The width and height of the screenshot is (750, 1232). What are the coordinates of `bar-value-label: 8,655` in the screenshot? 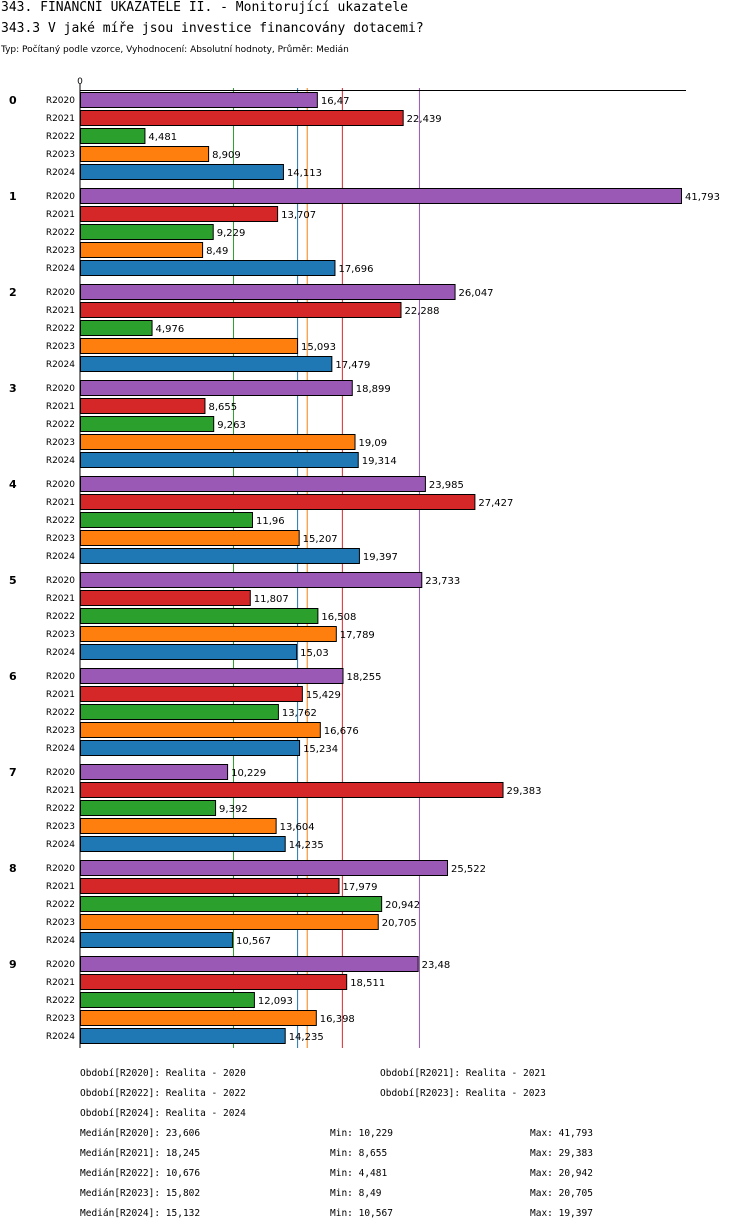 It's located at (222, 407).